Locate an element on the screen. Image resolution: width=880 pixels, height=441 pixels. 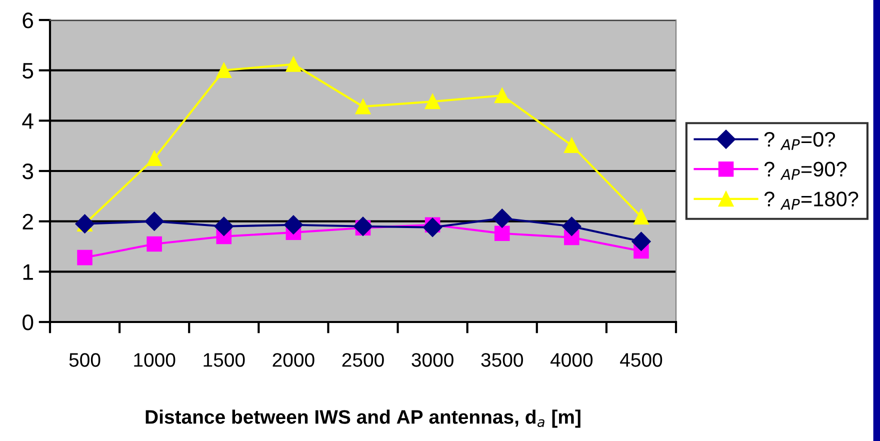
y-tick-label: 1 is located at coordinates (28, 272).